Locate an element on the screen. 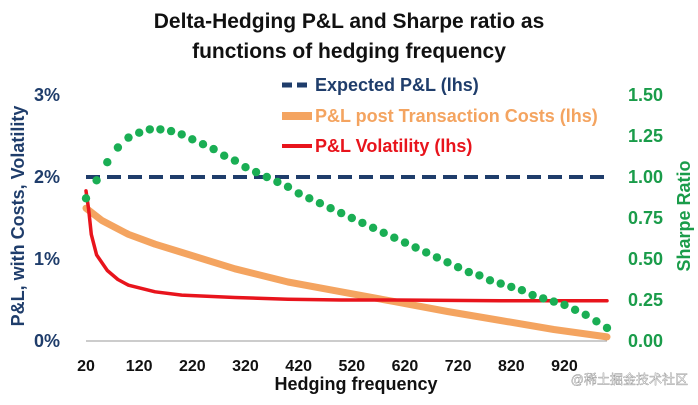 The width and height of the screenshot is (698, 405). y-left-tick-label: 2% is located at coordinates (47, 177).